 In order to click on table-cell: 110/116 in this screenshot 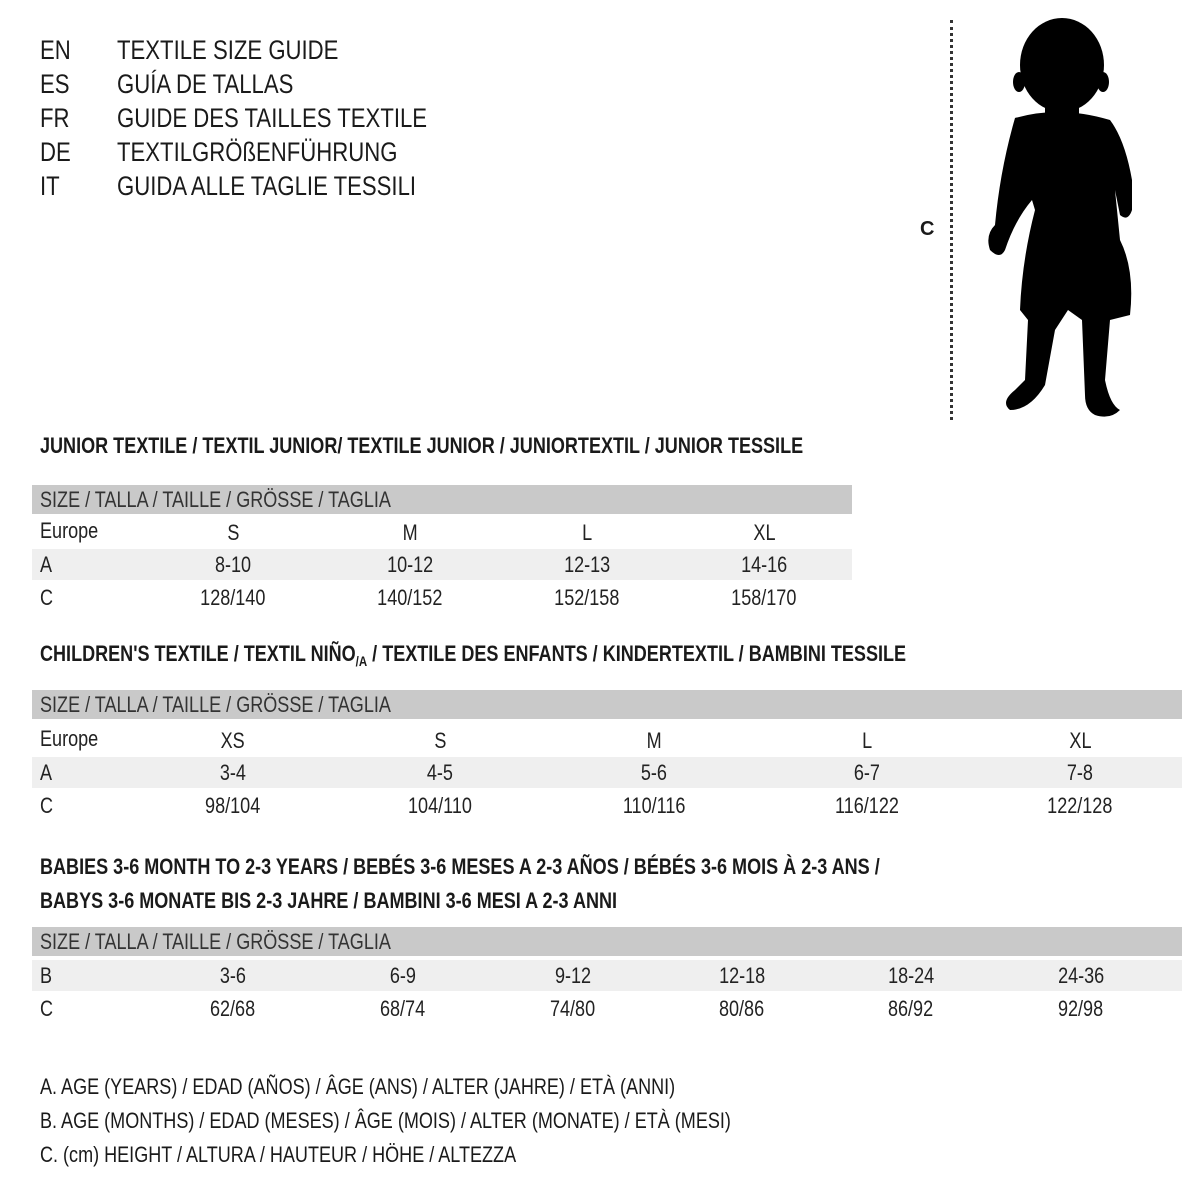, I will do `click(654, 805)`.